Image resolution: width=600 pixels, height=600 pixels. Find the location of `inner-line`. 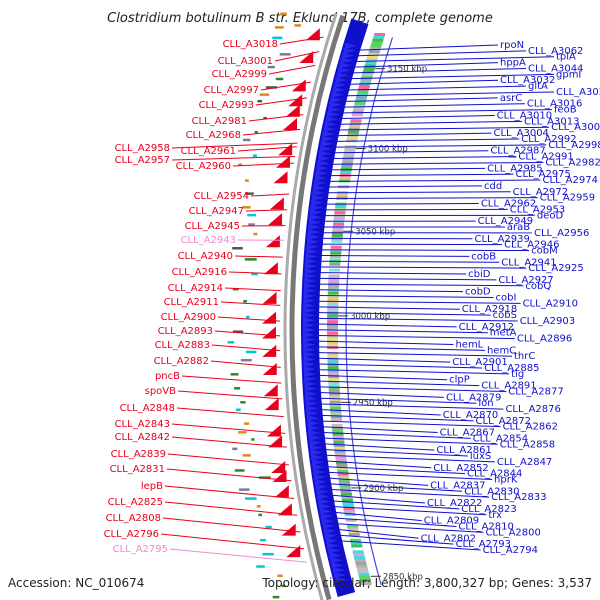

inner-line is located at coordinates (369, 311).